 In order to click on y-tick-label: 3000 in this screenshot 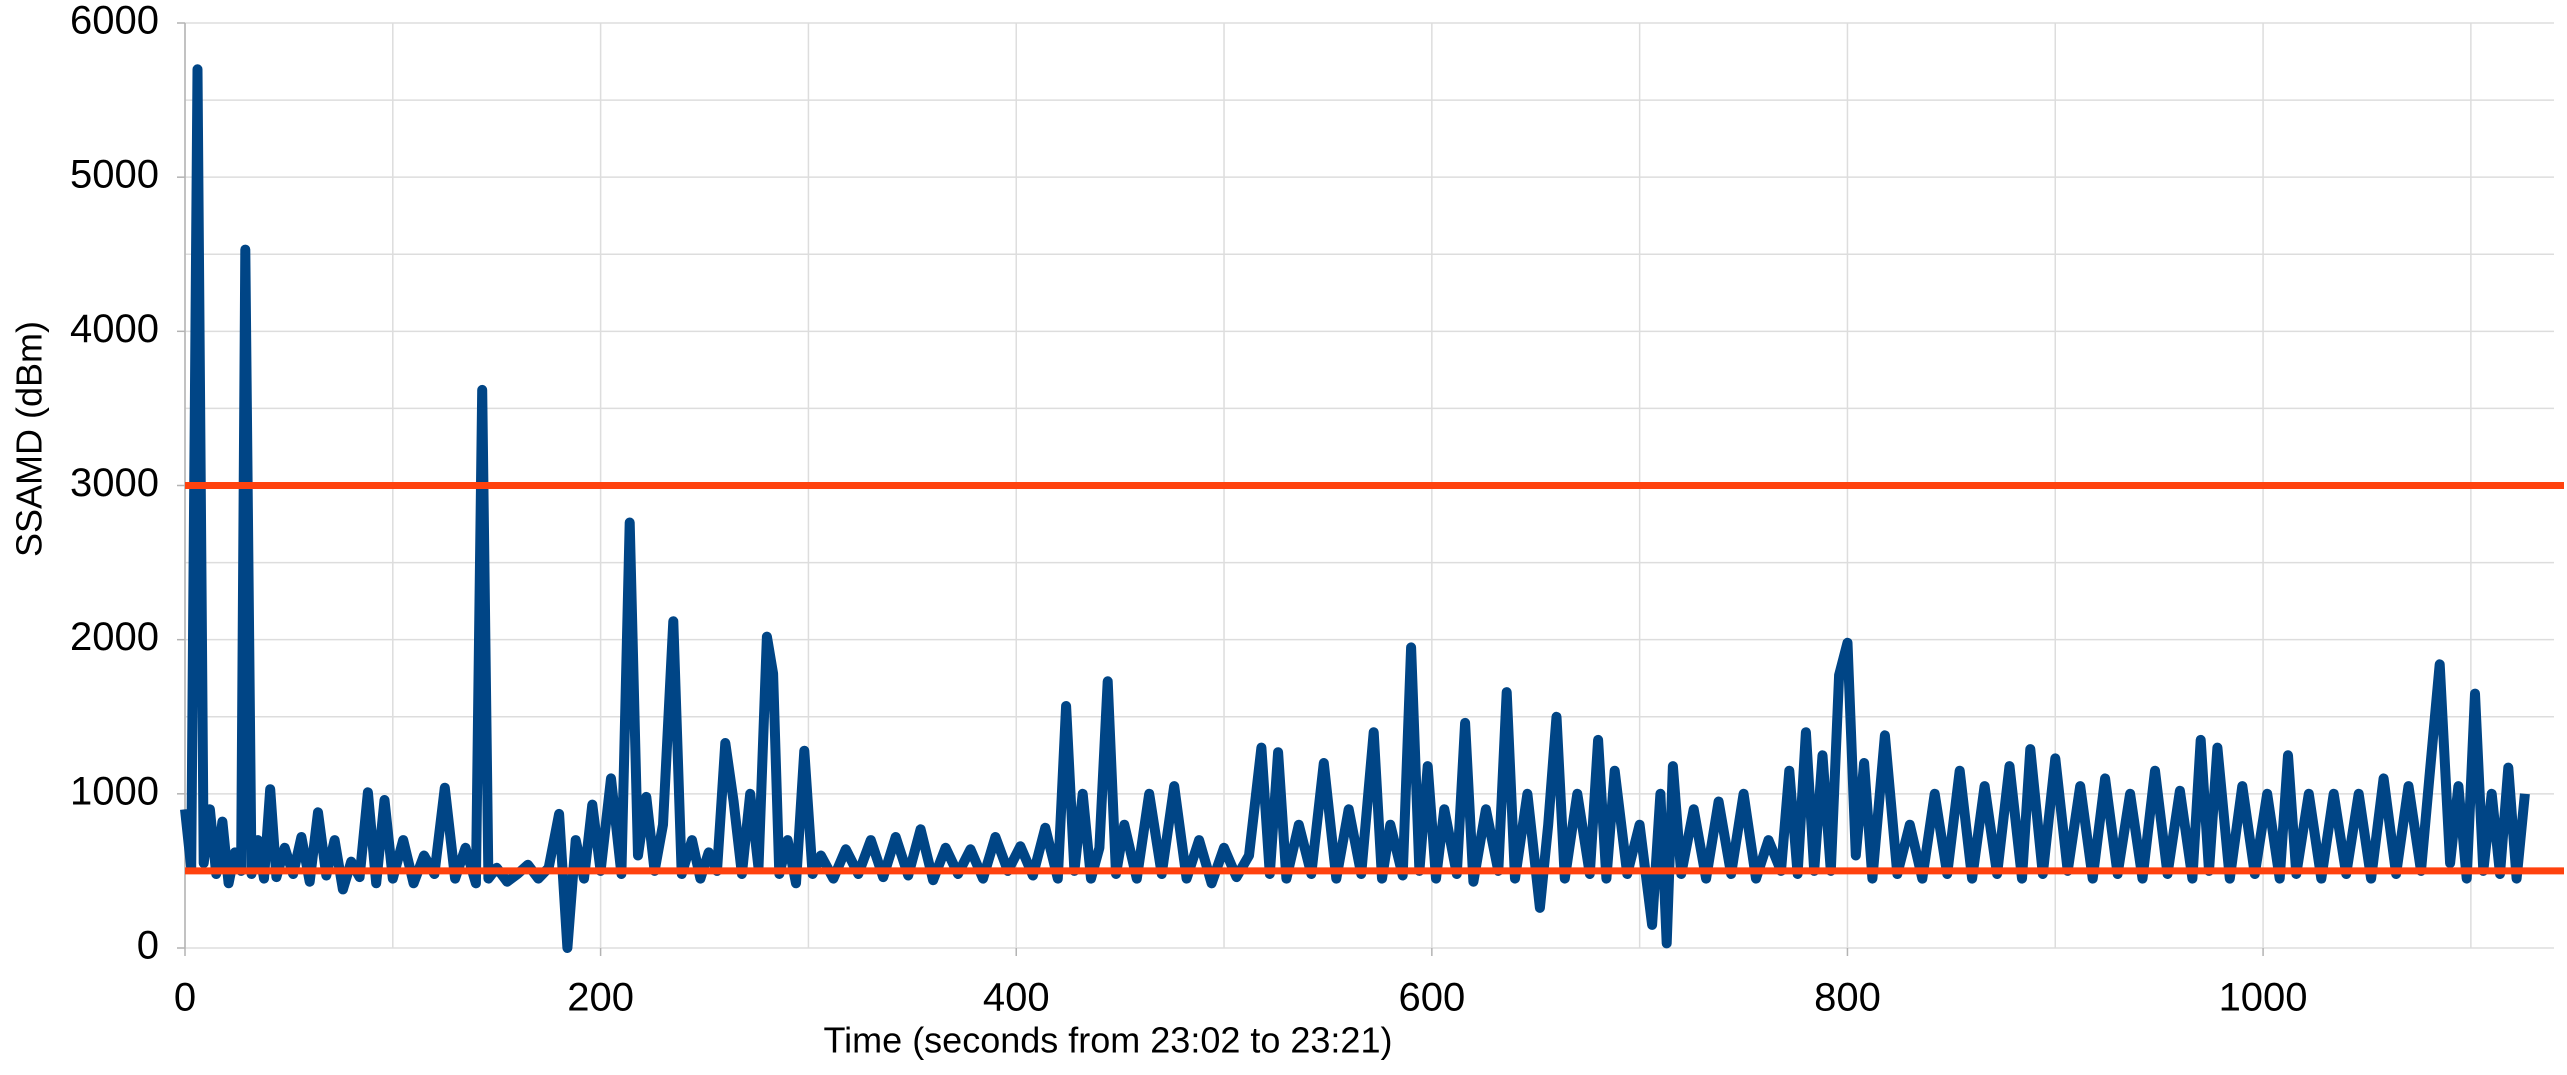, I will do `click(114, 483)`.